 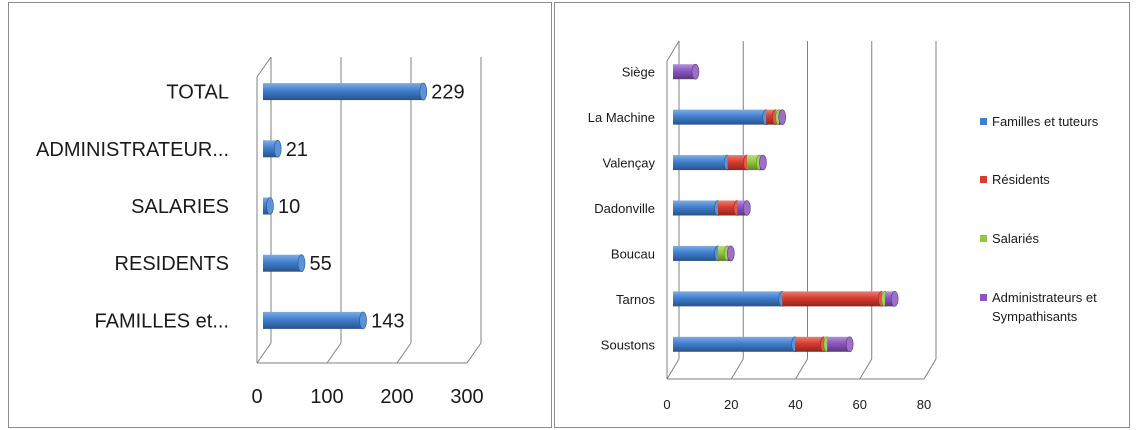 What do you see at coordinates (1045, 121) in the screenshot?
I see `legend-label: Familles et tuteurs` at bounding box center [1045, 121].